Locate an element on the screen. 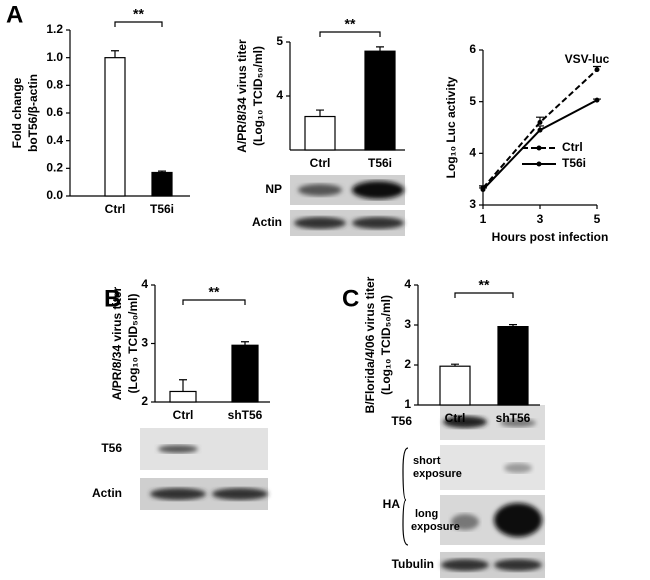  y-tick-label: 0.6 is located at coordinates (54, 112).